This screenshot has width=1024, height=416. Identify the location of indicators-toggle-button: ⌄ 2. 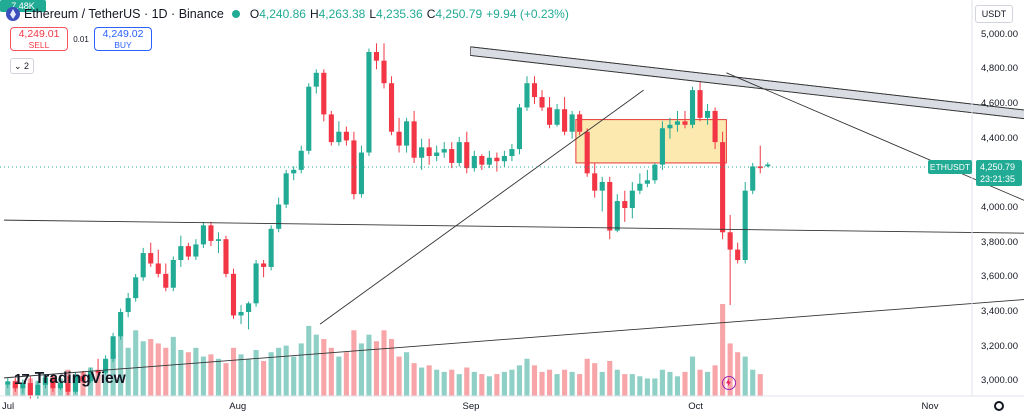
(22, 66).